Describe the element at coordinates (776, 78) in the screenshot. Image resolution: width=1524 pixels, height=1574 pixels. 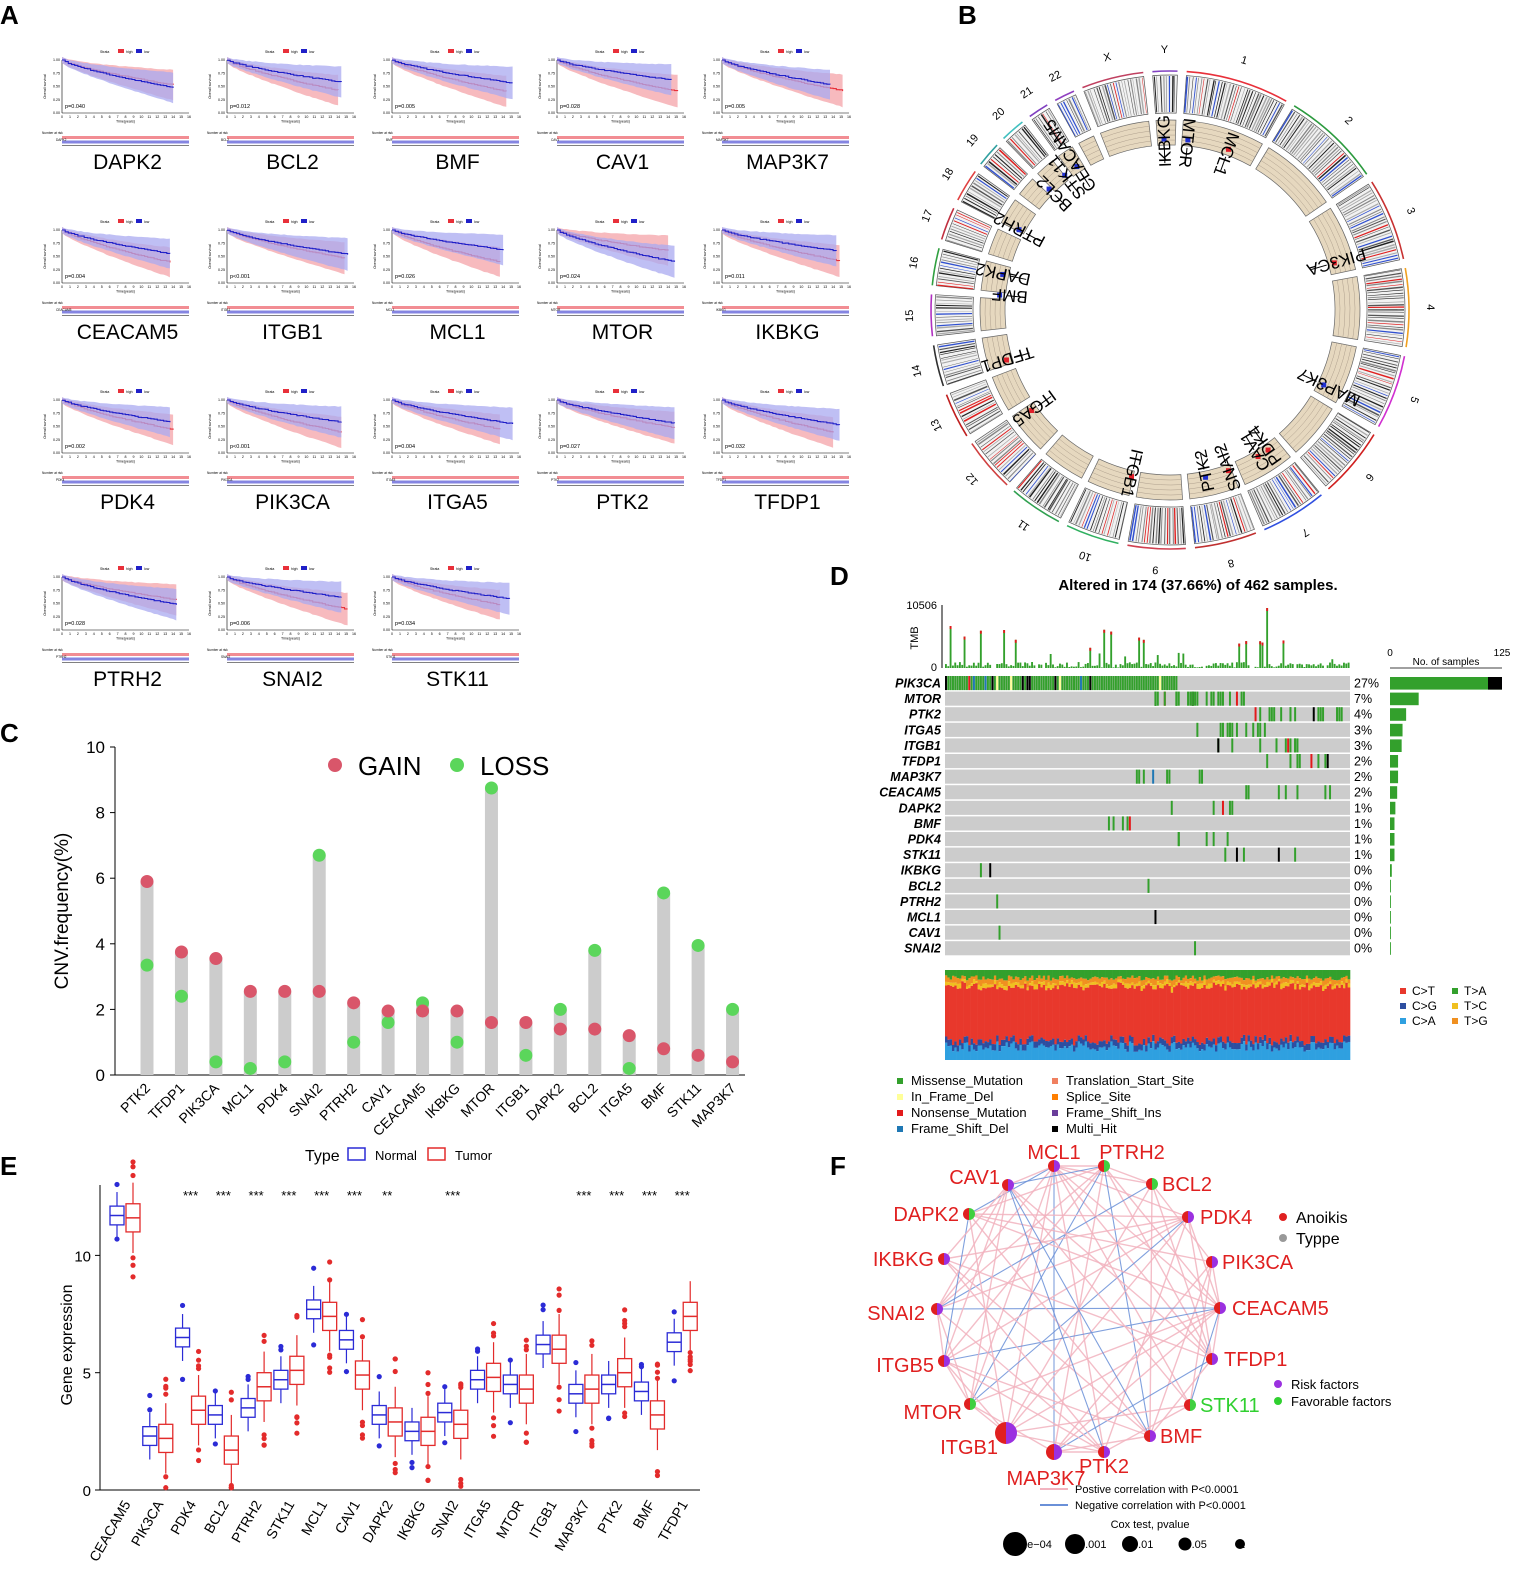
I see `km-band-low` at that location.